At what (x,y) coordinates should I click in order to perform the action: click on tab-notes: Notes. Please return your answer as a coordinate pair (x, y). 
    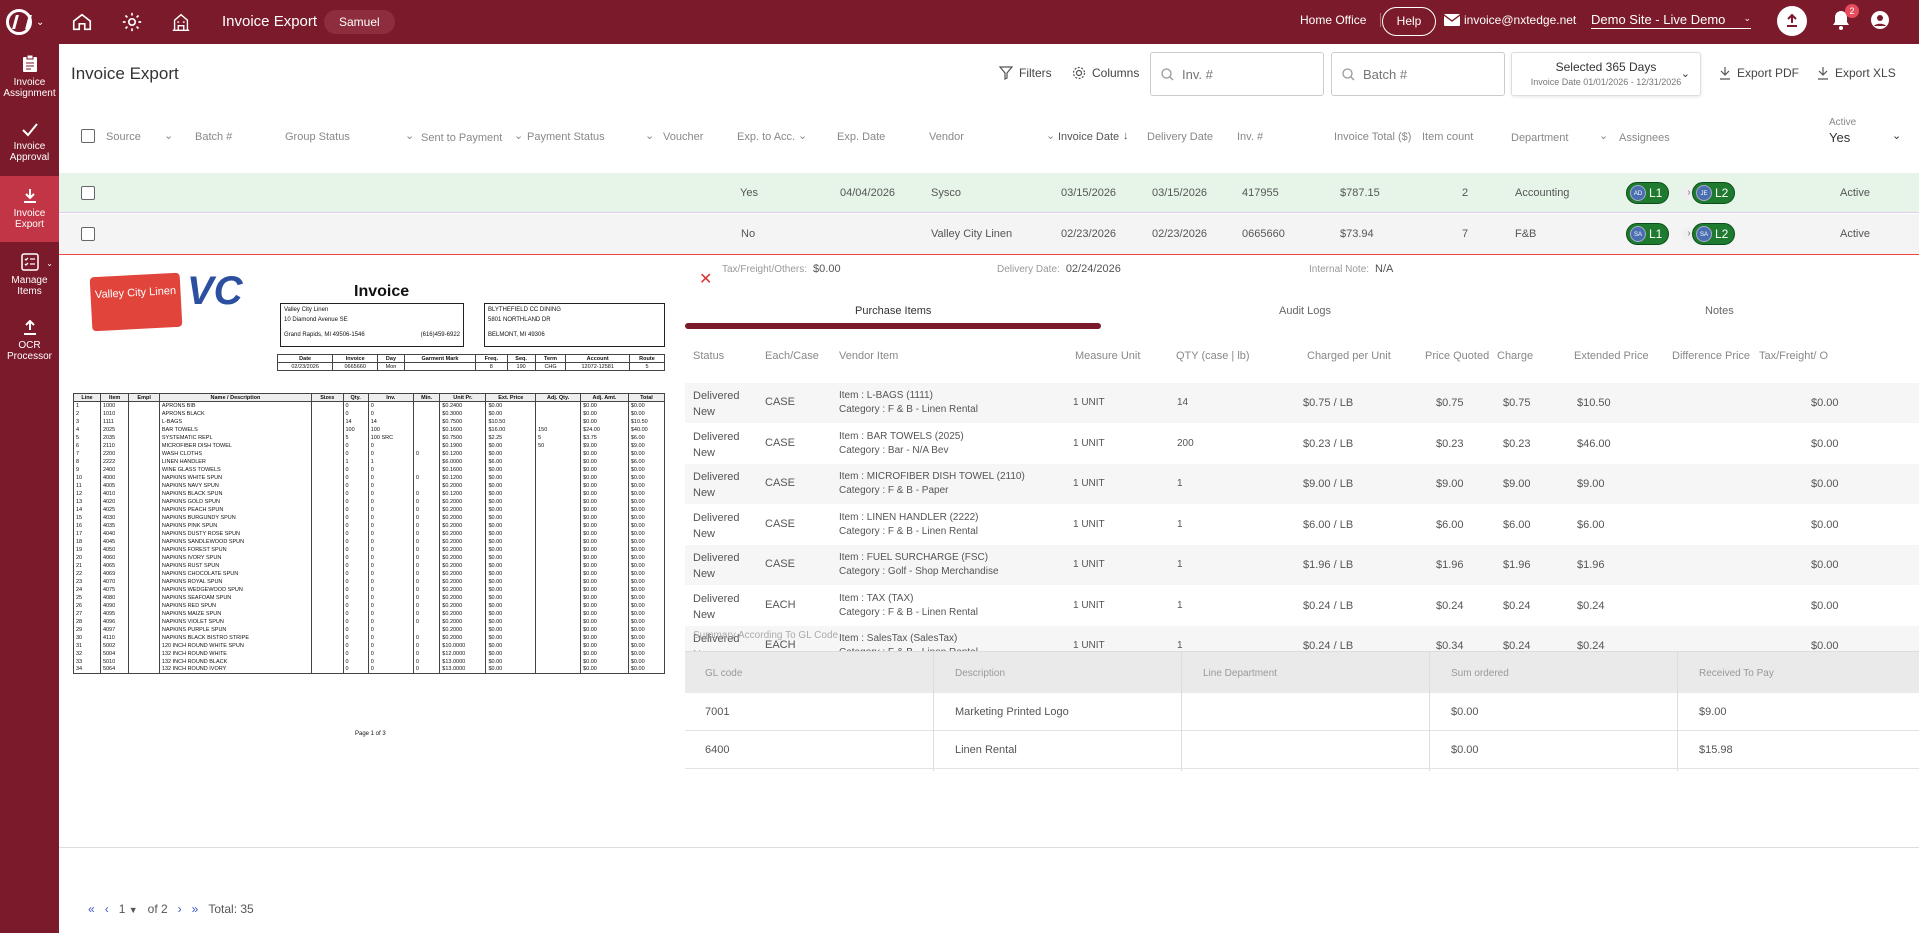
    Looking at the image, I should click on (1719, 311).